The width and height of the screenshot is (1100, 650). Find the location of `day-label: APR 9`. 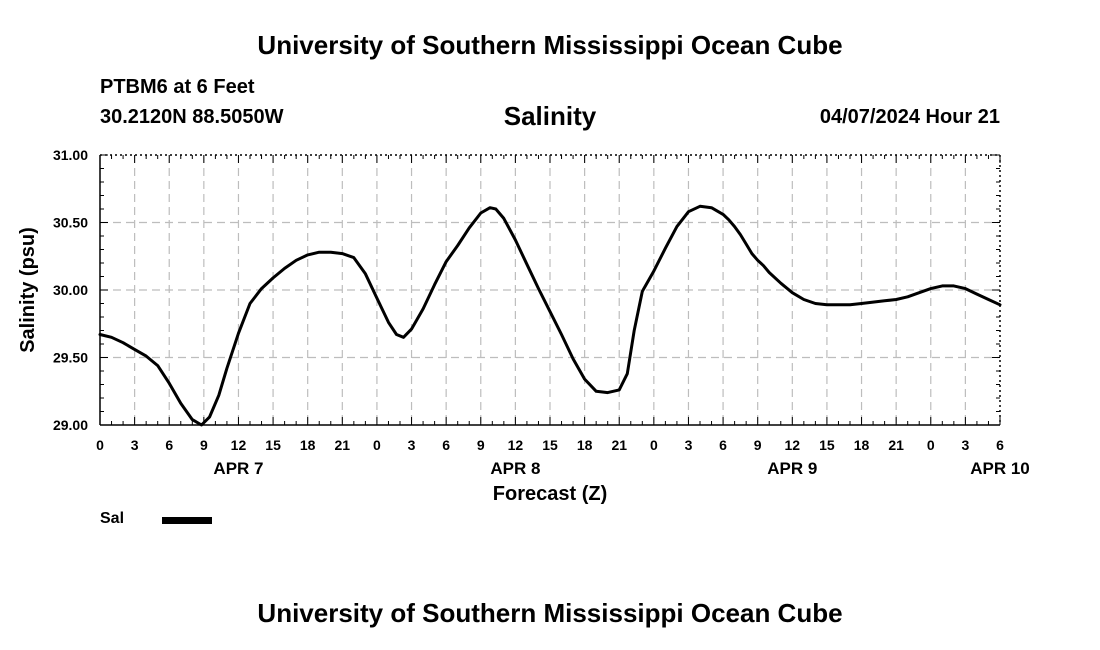

day-label: APR 9 is located at coordinates (792, 468).